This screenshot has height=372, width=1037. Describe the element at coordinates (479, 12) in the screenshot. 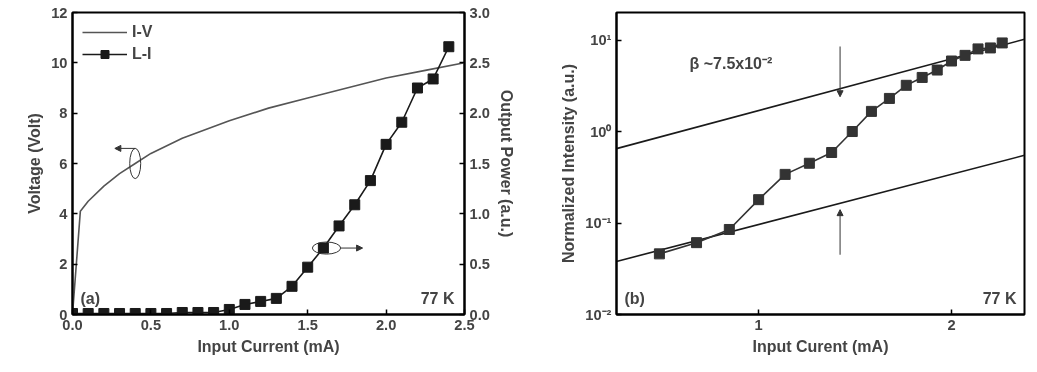

I see `y2-tick-label: 3.0` at that location.